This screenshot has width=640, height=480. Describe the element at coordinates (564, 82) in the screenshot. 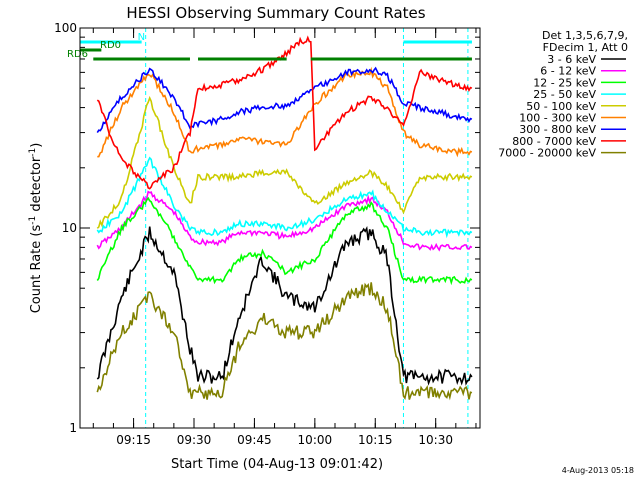

I see `legend-label-2: 12 - 25 keV` at that location.